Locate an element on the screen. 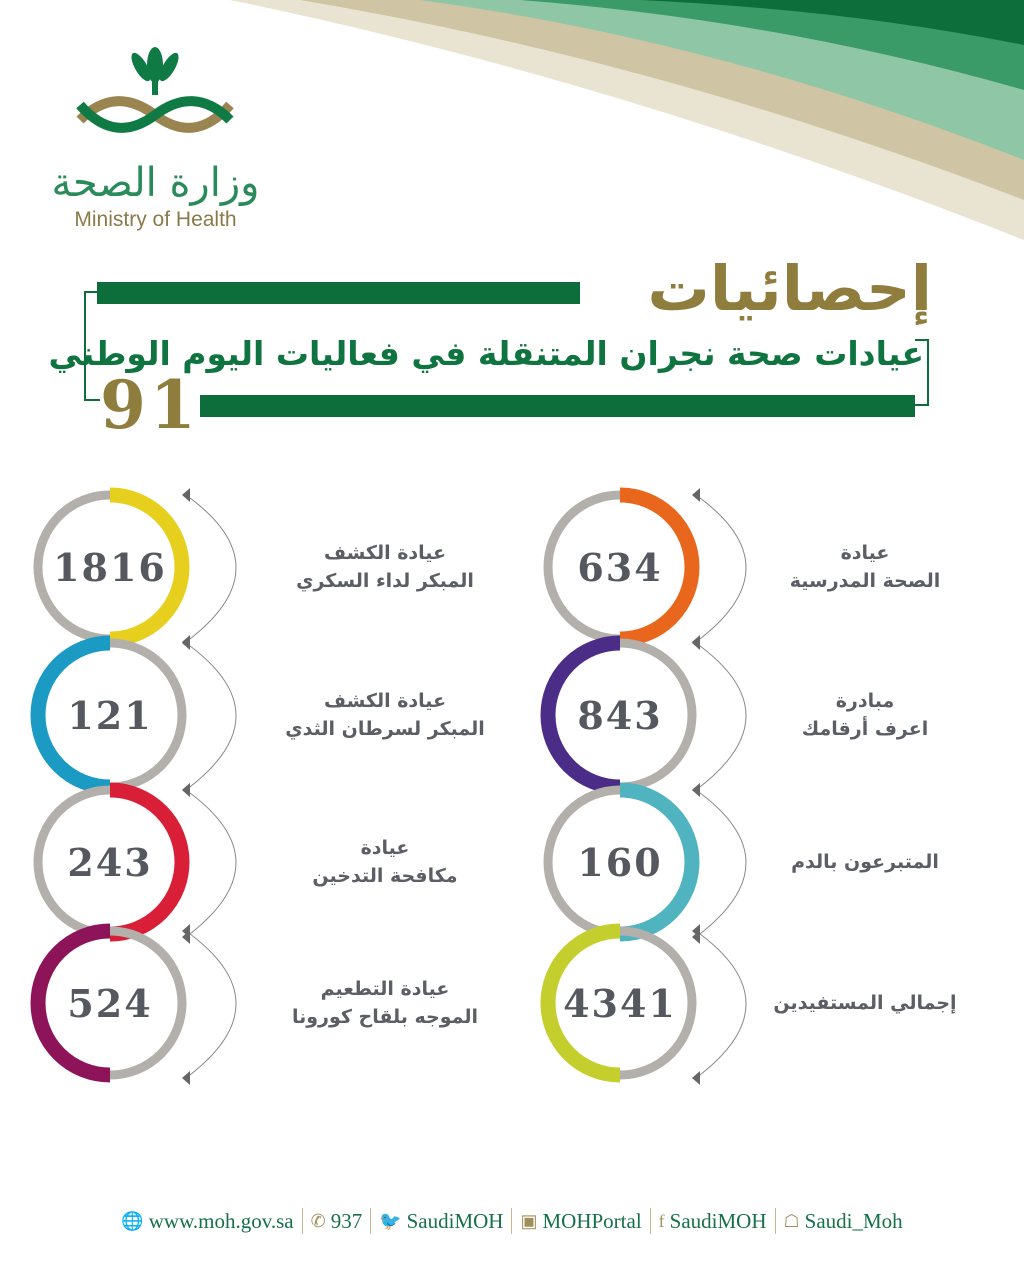 This screenshot has width=1024, height=1280. footer-link: 🌐 www.moh.gov.sa is located at coordinates (207, 1221).